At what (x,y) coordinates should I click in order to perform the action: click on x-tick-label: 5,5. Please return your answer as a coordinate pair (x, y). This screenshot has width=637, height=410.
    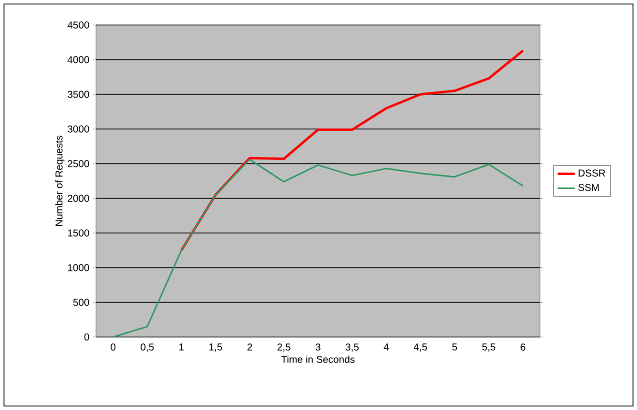
    Looking at the image, I should click on (489, 348).